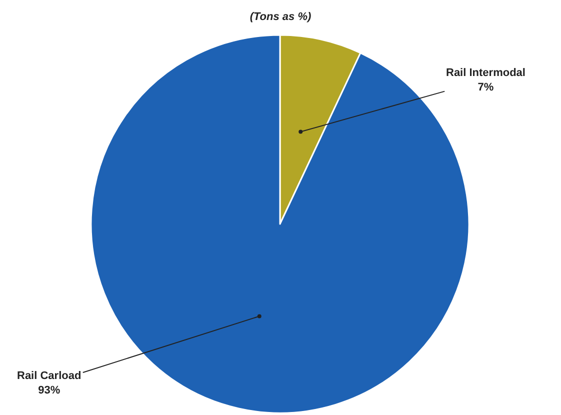 This screenshot has height=415, width=561. I want to click on data-label: 93%, so click(49, 390).